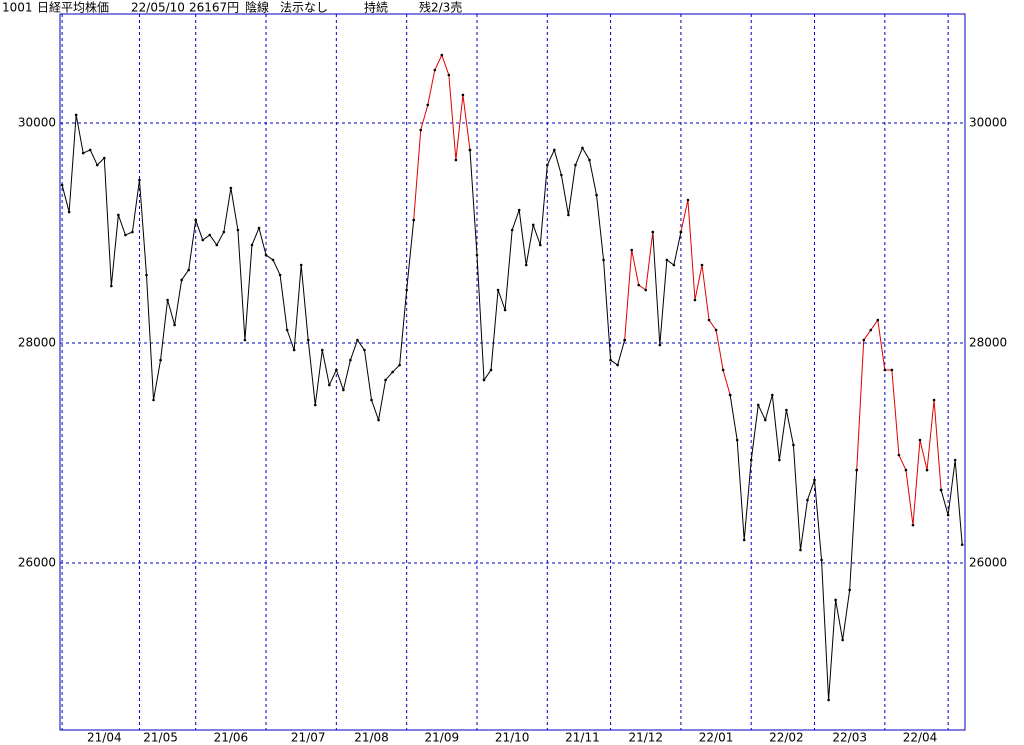 Image resolution: width=1024 pixels, height=745 pixels. I want to click on name: 日経平均株価, so click(73, 7).